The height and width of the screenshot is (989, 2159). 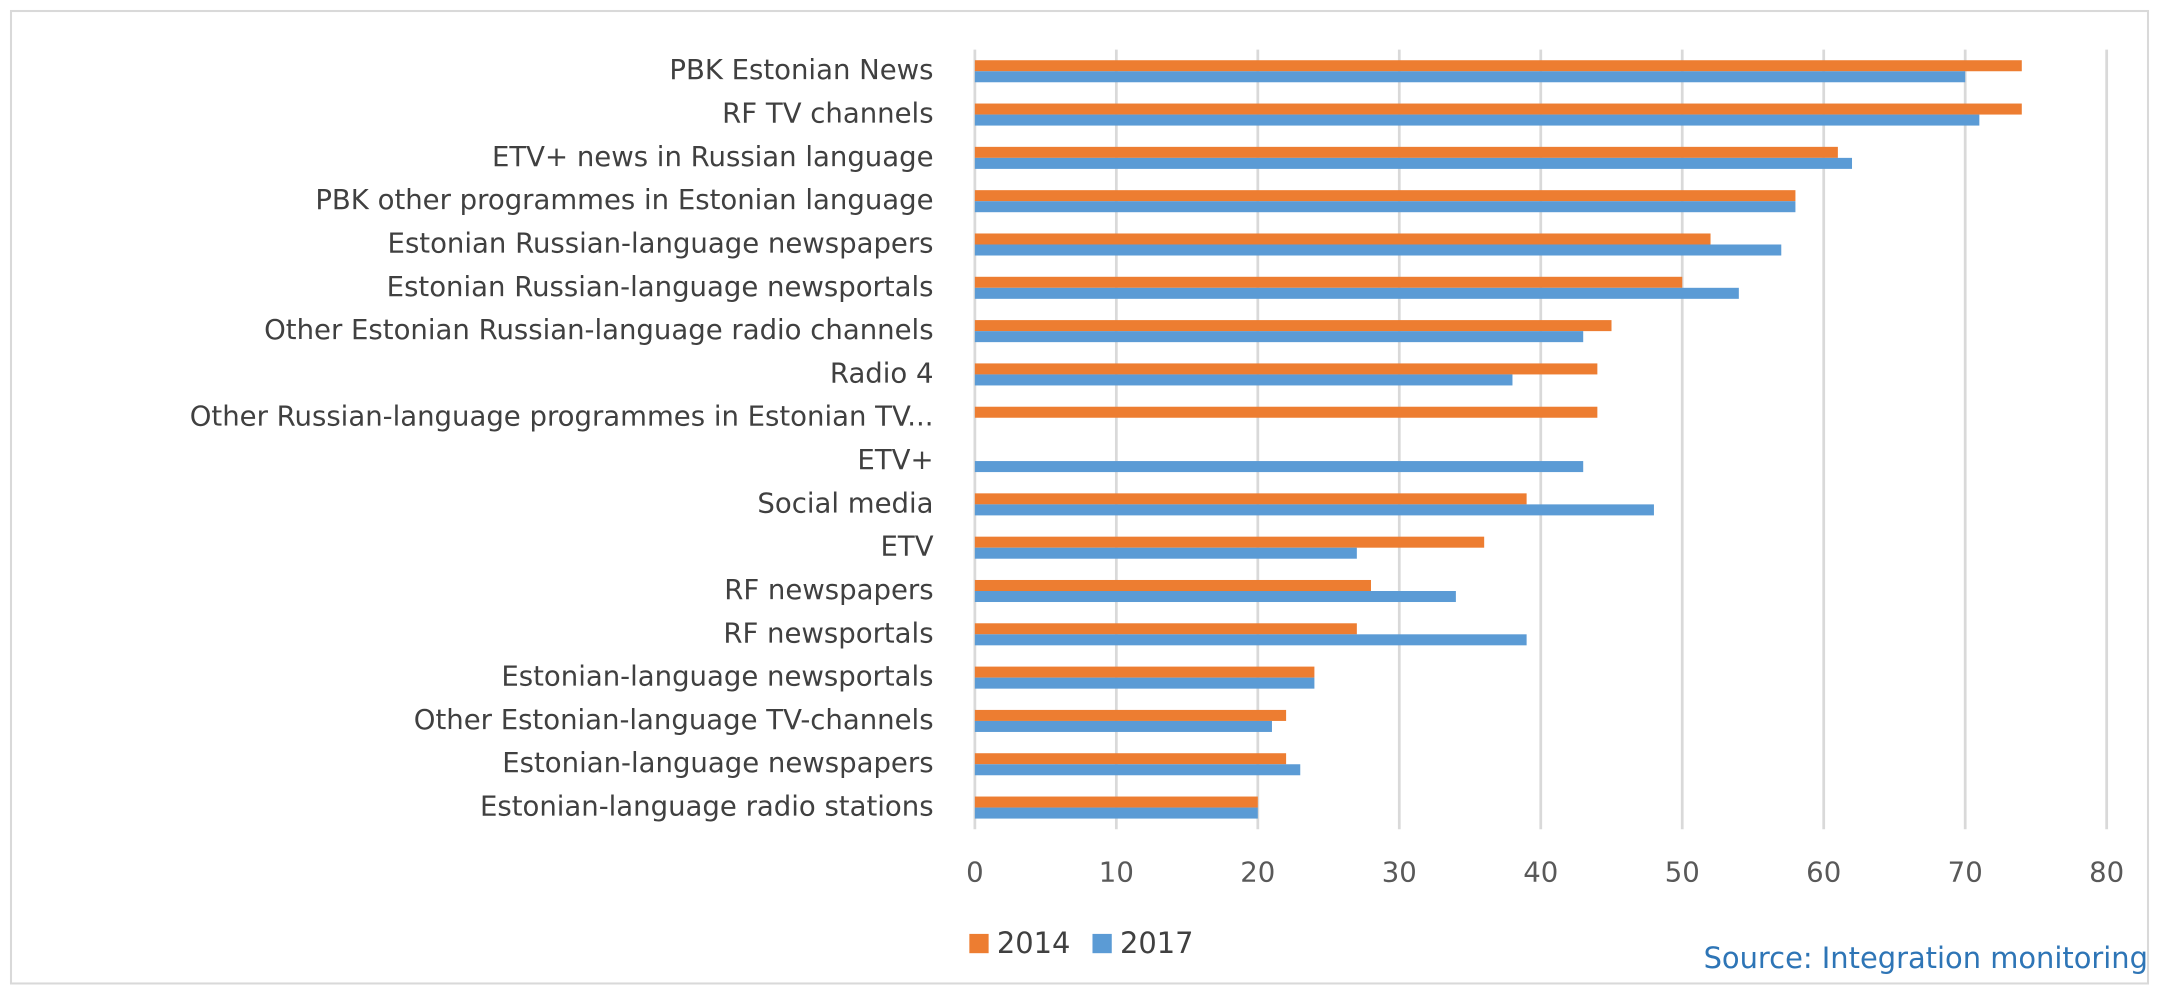 I want to click on x-tick-label: 60, so click(x=1823, y=872).